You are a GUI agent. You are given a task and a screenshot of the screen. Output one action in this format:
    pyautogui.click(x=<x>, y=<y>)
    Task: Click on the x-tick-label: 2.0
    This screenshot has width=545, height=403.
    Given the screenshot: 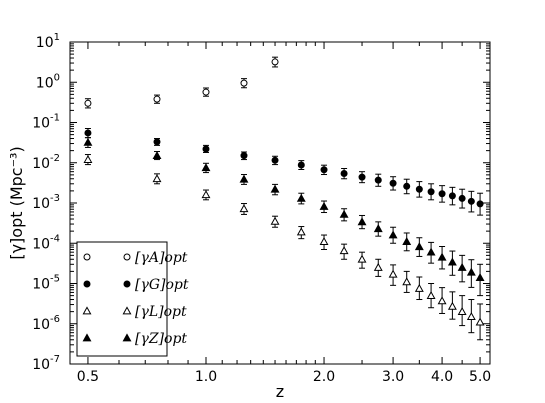 What is the action you would take?
    pyautogui.click(x=324, y=377)
    